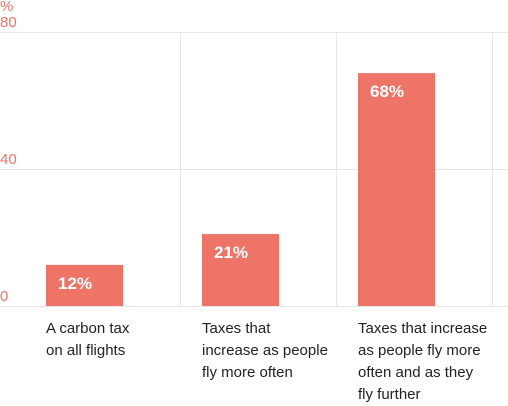  What do you see at coordinates (6, 7) in the screenshot?
I see `y-axis-unit: %` at bounding box center [6, 7].